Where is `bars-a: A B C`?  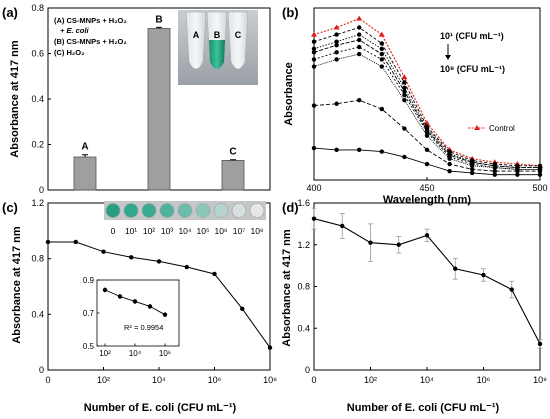
bars-a: A B C is located at coordinates (159, 102).